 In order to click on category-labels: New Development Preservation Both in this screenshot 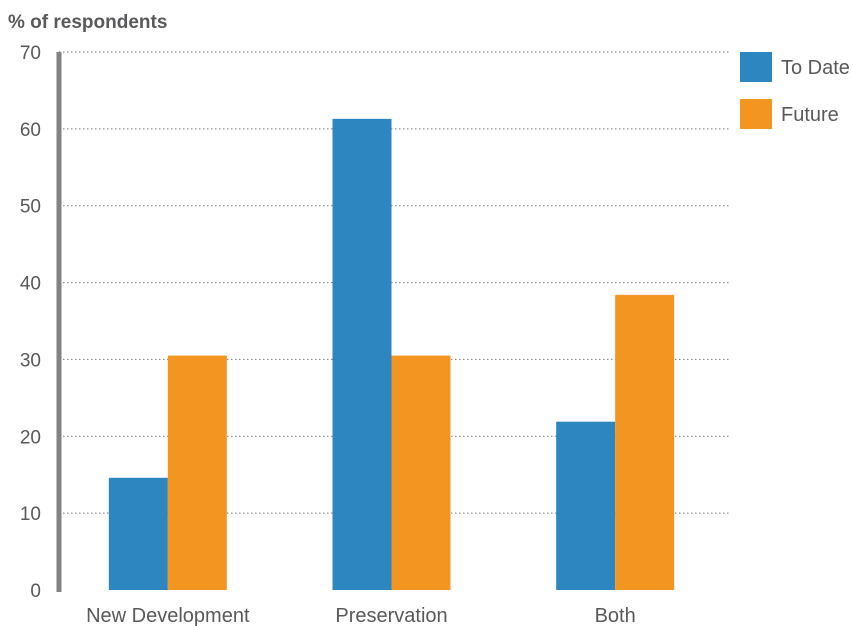, I will do `click(361, 615)`.